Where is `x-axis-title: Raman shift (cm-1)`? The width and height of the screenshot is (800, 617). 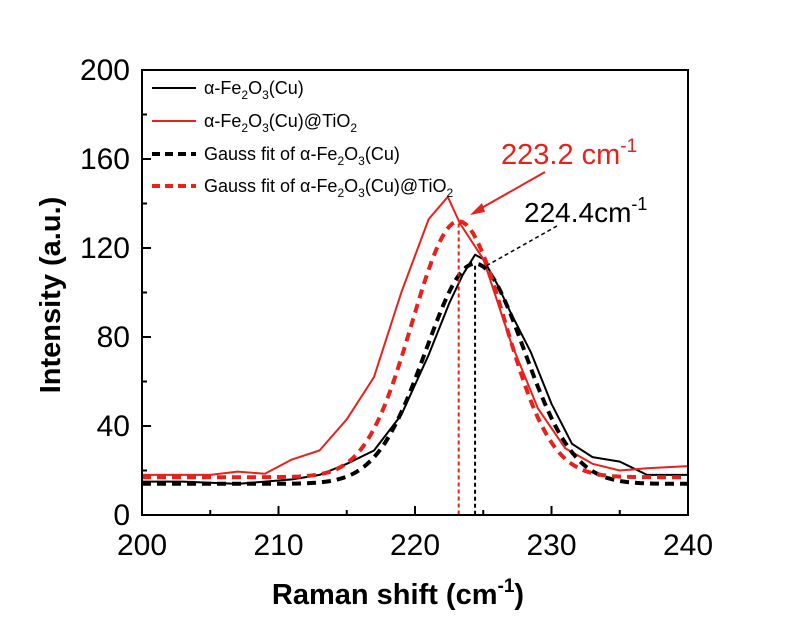
x-axis-title: Raman shift (cm-1) is located at coordinates (398, 593).